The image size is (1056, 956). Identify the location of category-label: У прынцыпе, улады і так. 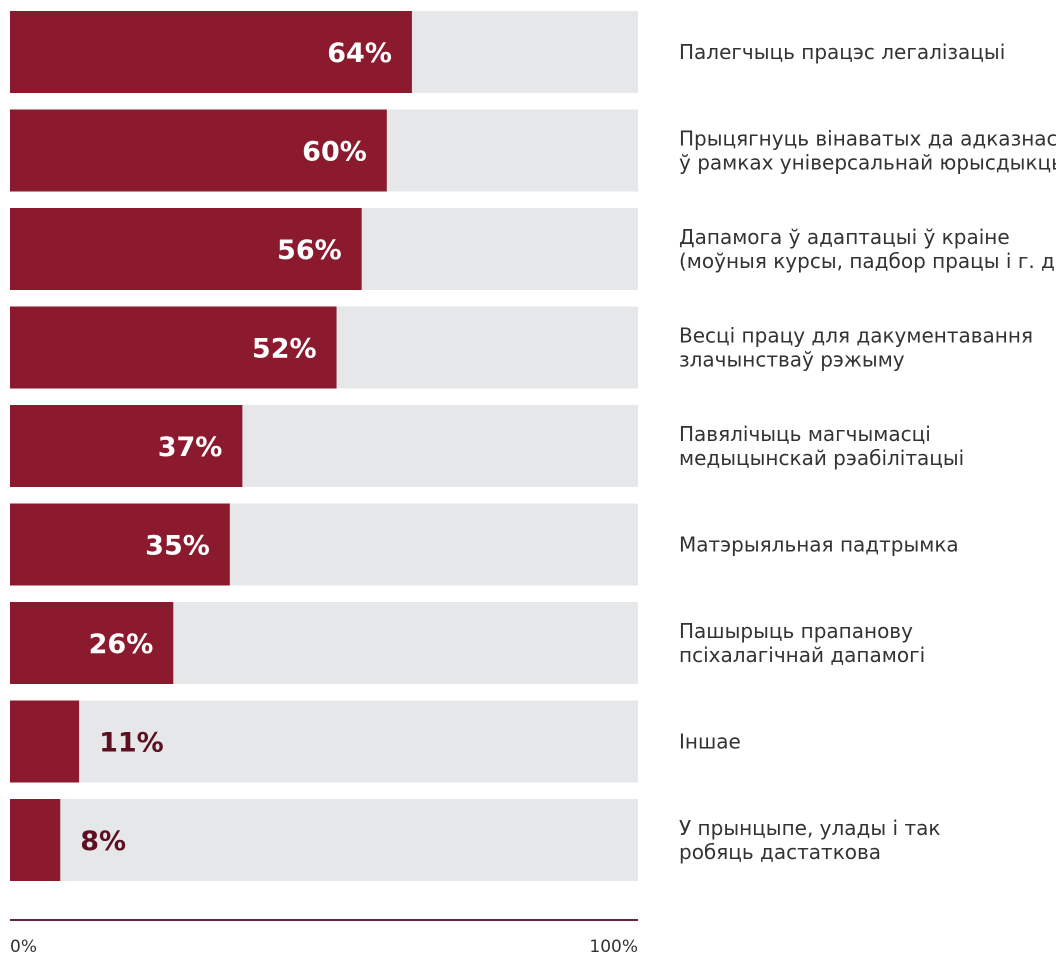
(809, 828).